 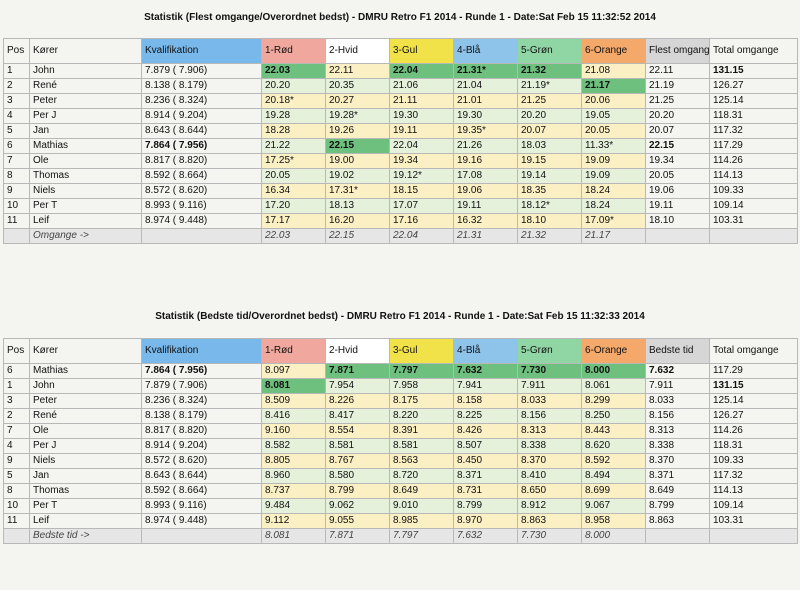 I want to click on table2-cell-6-3: 8.805, so click(x=293, y=461).